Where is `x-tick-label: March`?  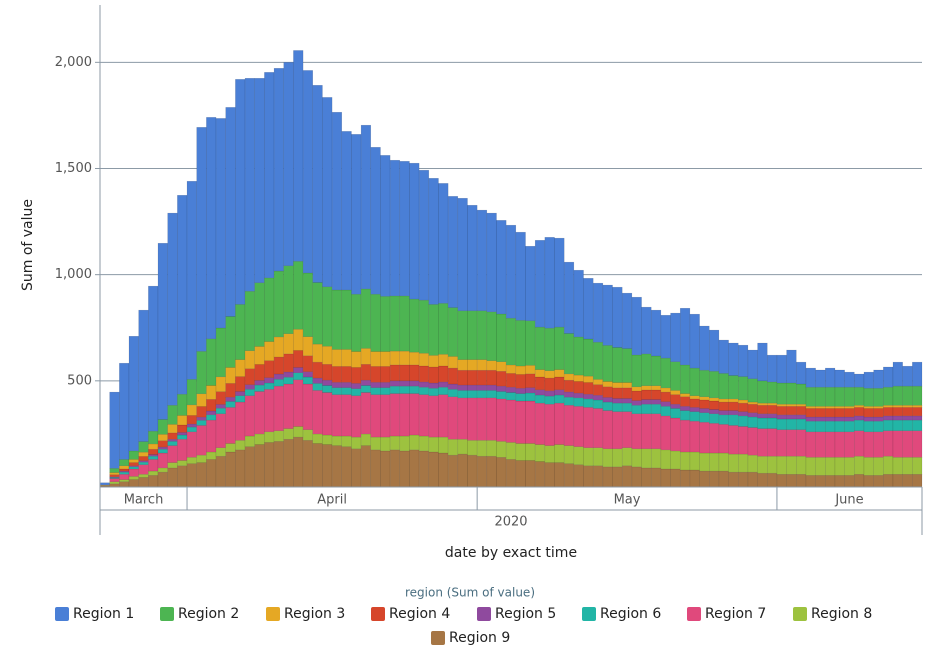
x-tick-label: March is located at coordinates (144, 500).